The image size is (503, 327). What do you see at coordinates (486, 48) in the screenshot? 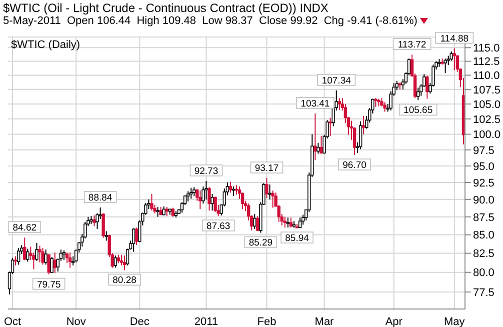
I see `y-tick-label: 115.0` at bounding box center [486, 48].